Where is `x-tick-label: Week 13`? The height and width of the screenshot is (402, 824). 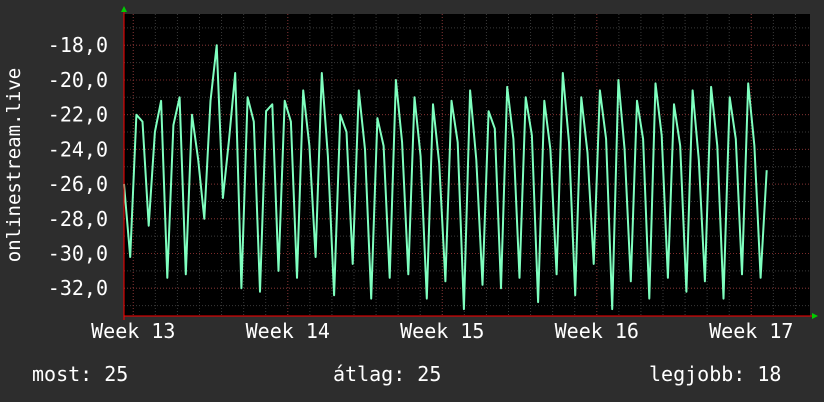
x-tick-label: Week 13 is located at coordinates (133, 331).